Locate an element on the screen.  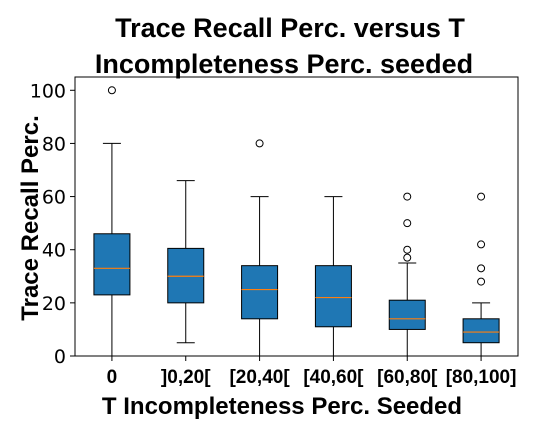
x-tick-label: 0 is located at coordinates (112, 377).